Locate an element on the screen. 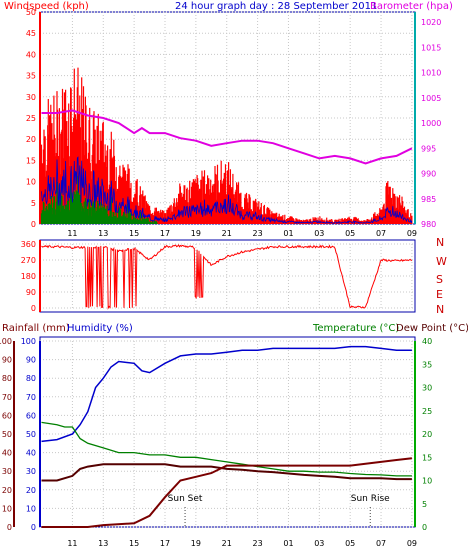  direction-compass-label: S is located at coordinates (439, 279).